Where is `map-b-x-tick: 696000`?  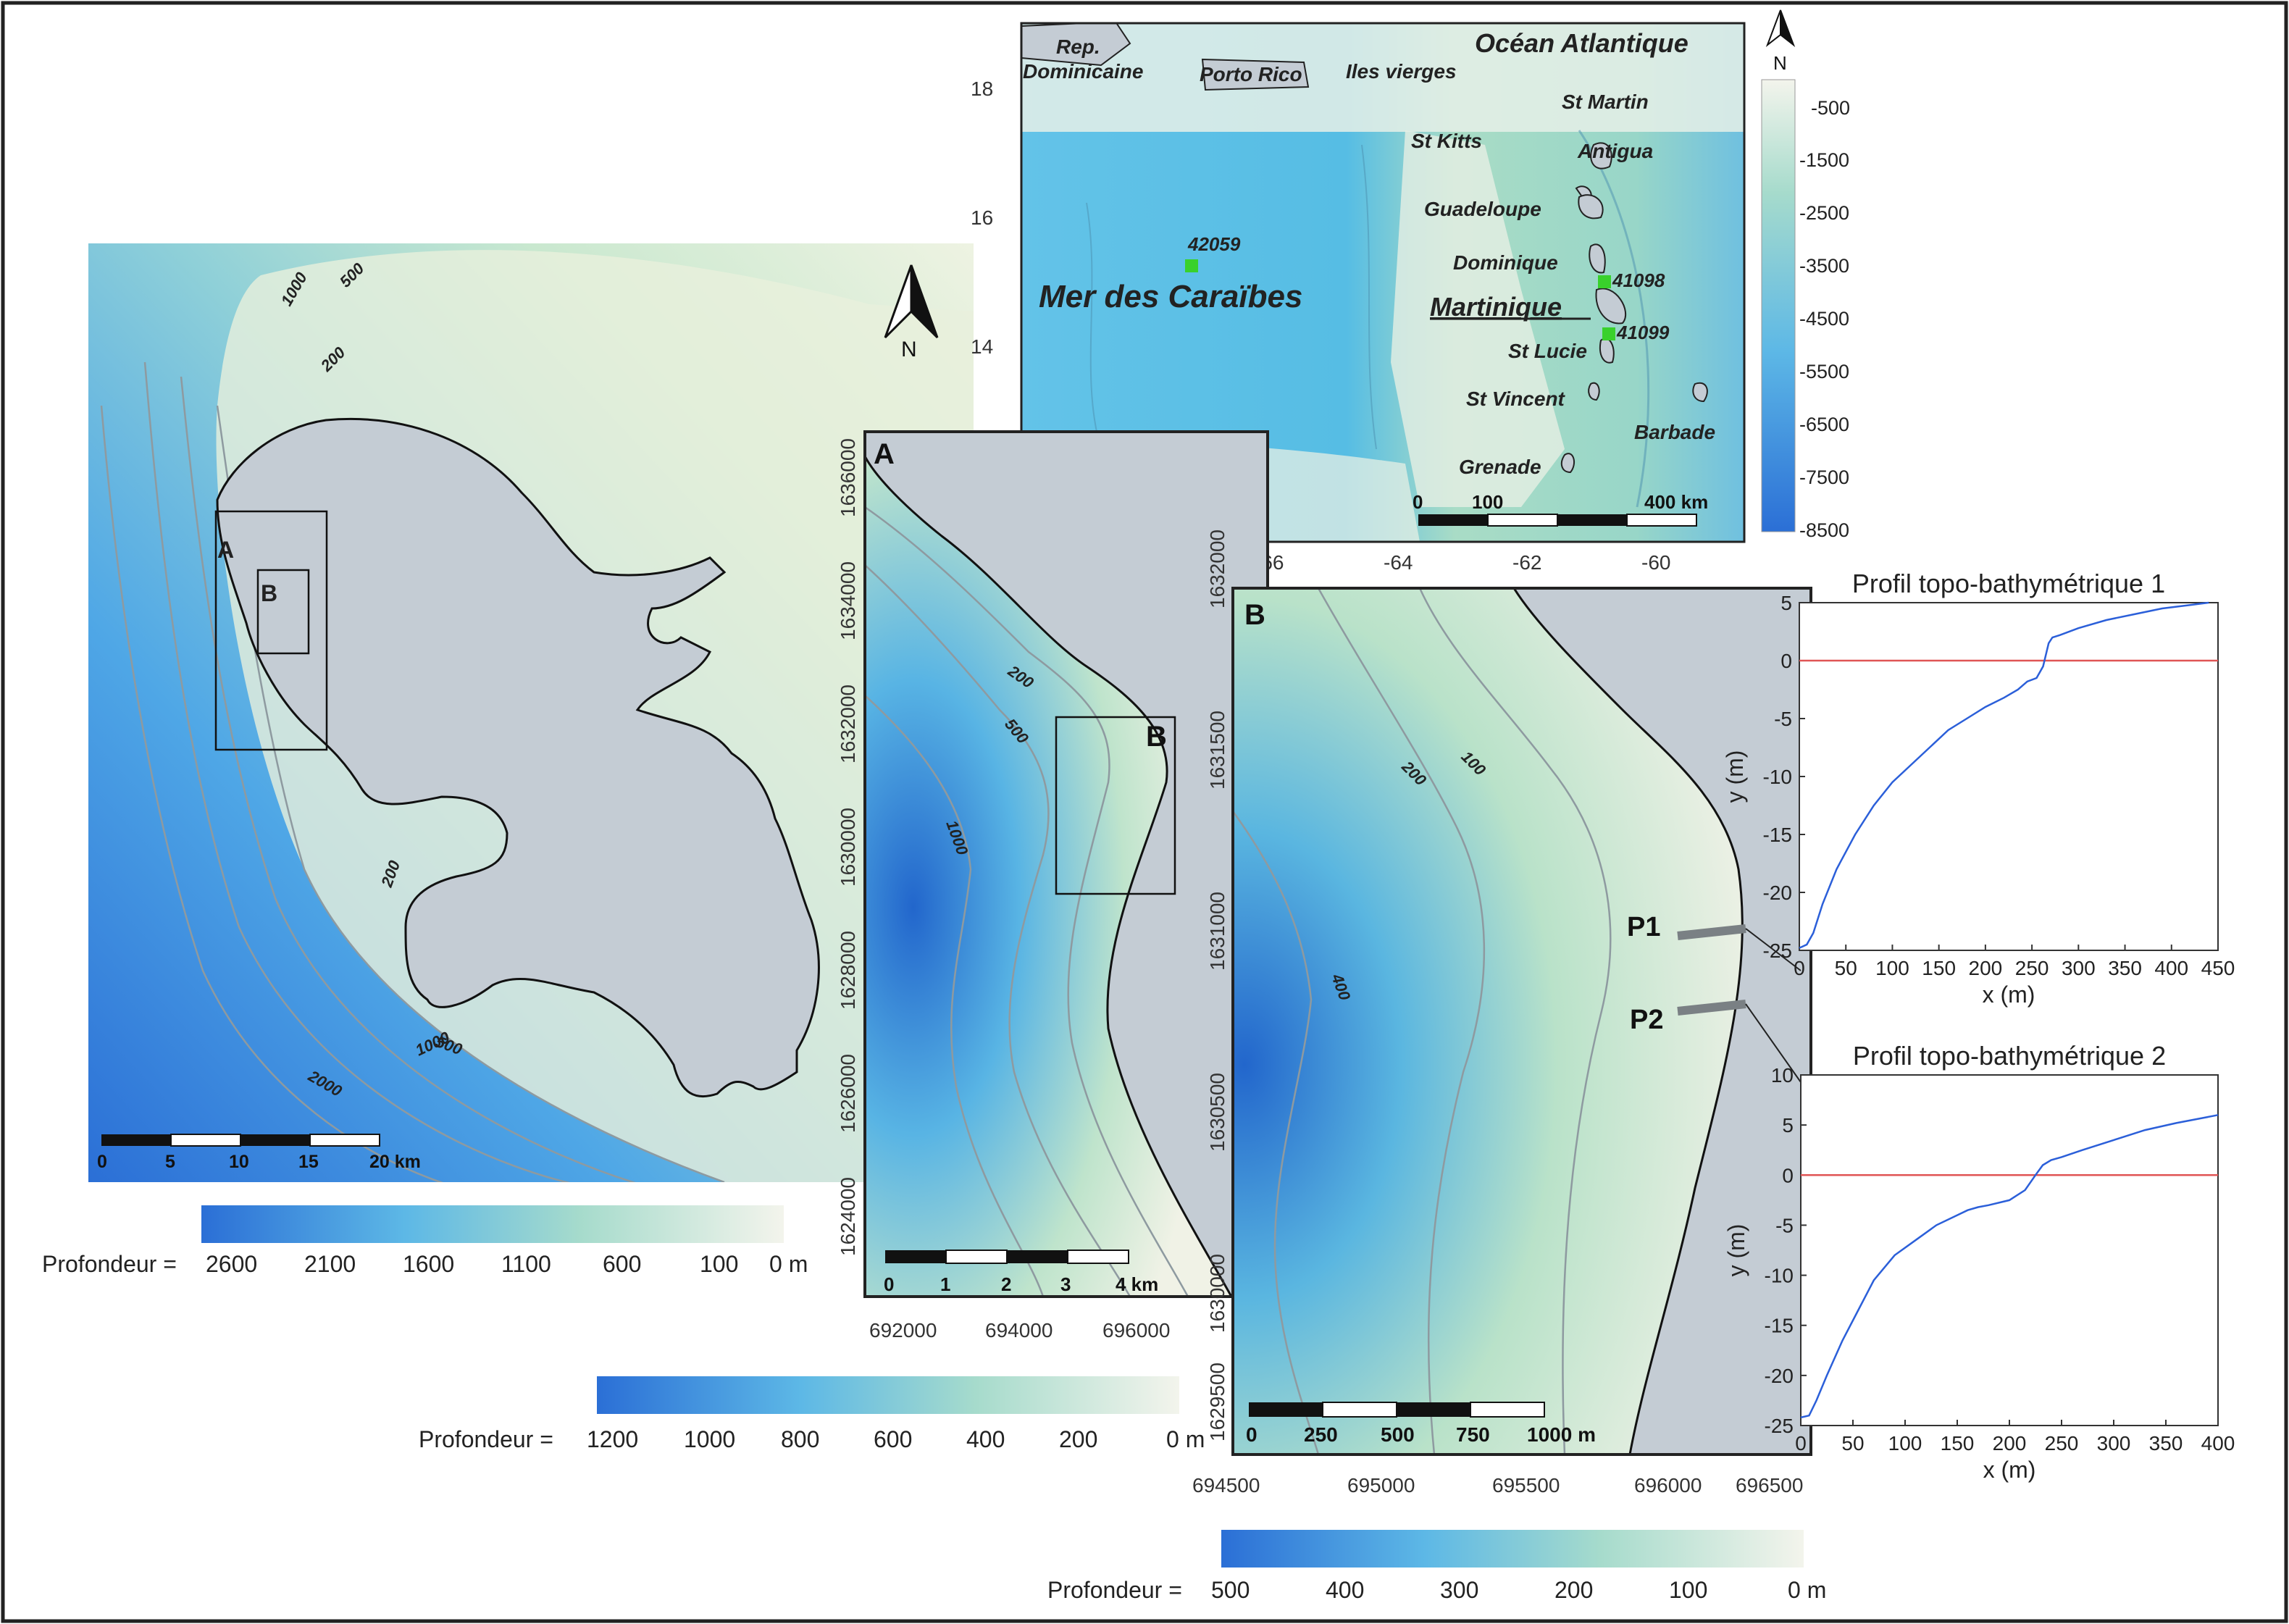
map-b-x-tick: 696000 is located at coordinates (1668, 1485).